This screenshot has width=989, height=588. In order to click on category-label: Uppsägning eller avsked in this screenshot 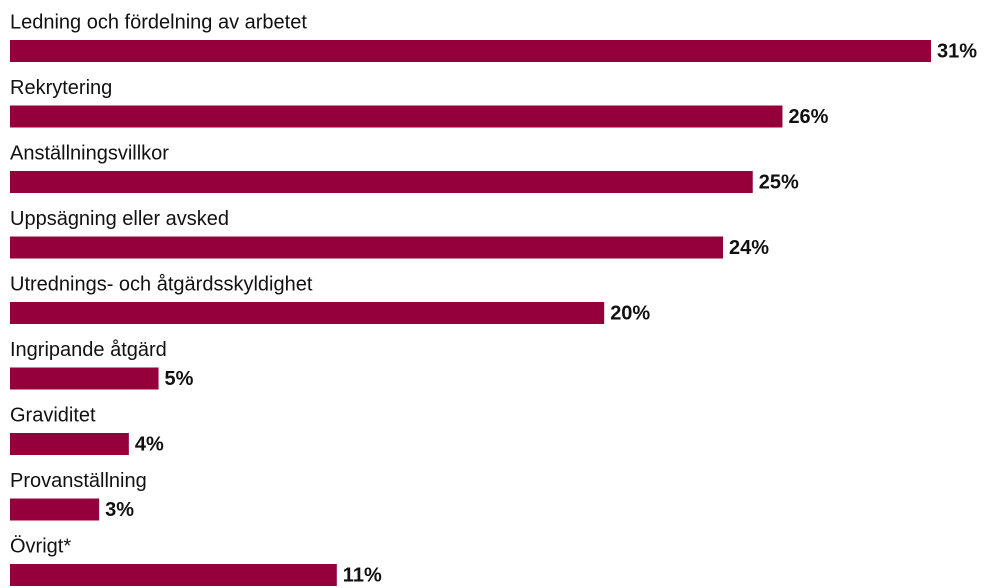, I will do `click(119, 219)`.